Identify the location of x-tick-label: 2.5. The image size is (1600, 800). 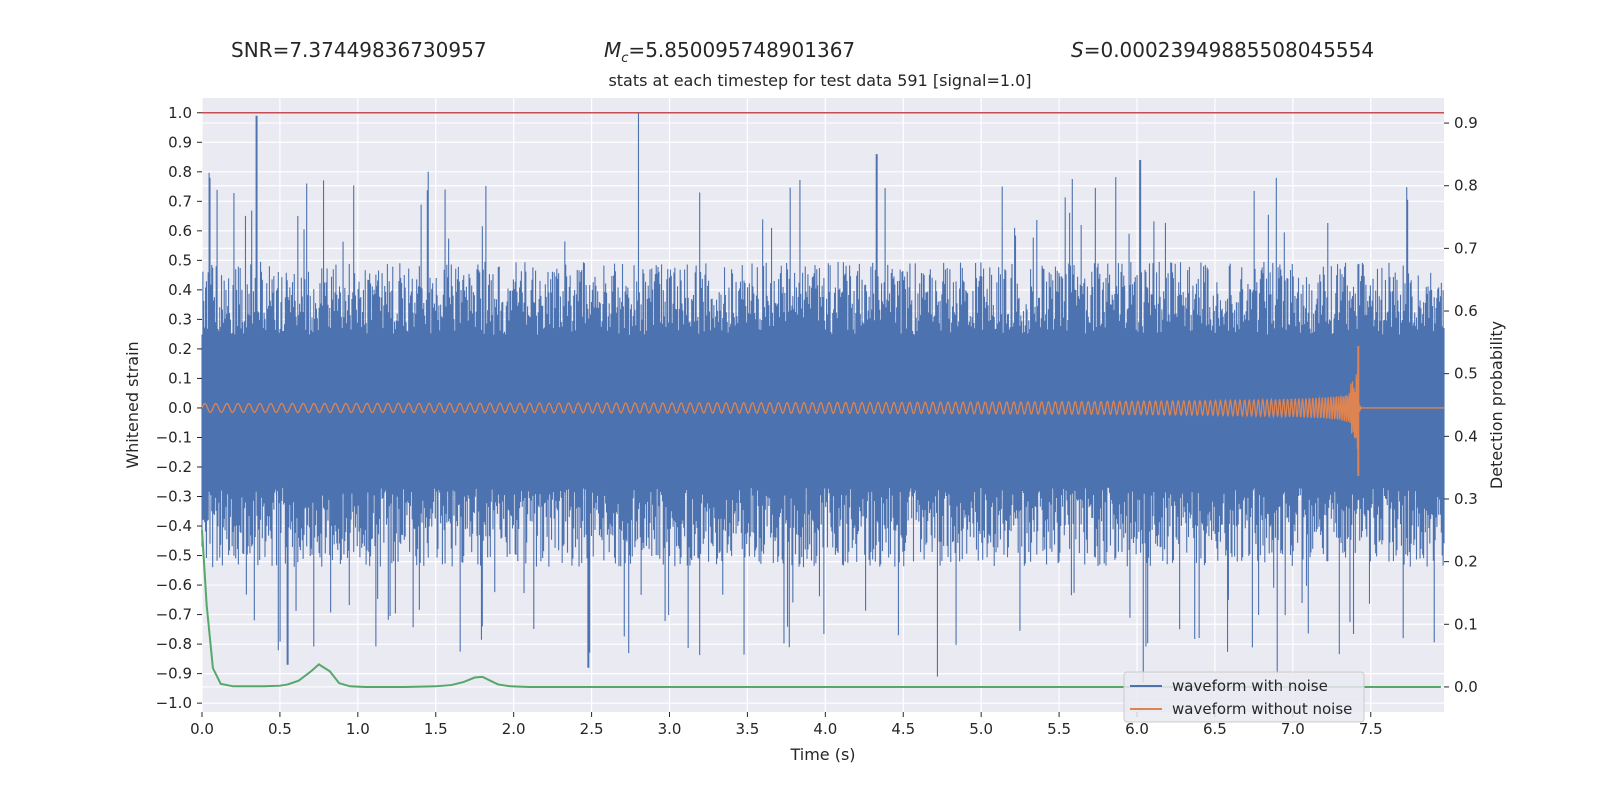
(592, 729).